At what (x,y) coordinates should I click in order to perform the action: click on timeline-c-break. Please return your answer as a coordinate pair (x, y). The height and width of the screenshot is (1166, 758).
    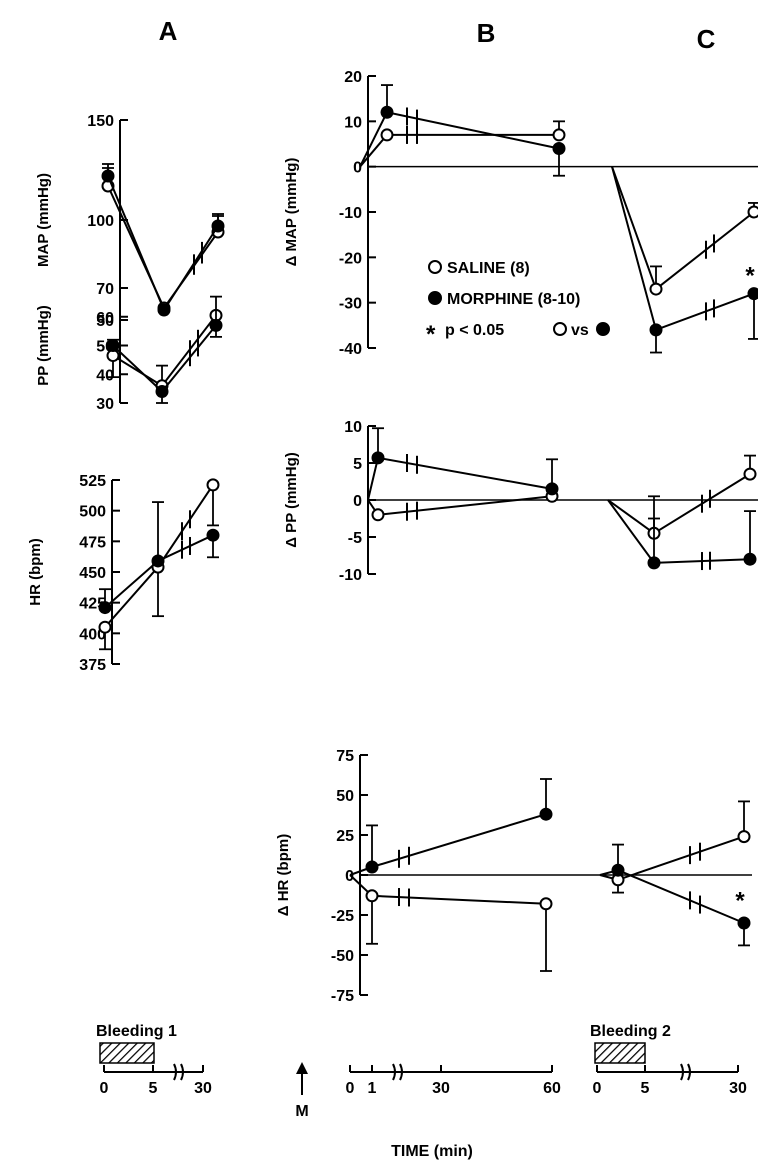
    Looking at the image, I should click on (685, 1072).